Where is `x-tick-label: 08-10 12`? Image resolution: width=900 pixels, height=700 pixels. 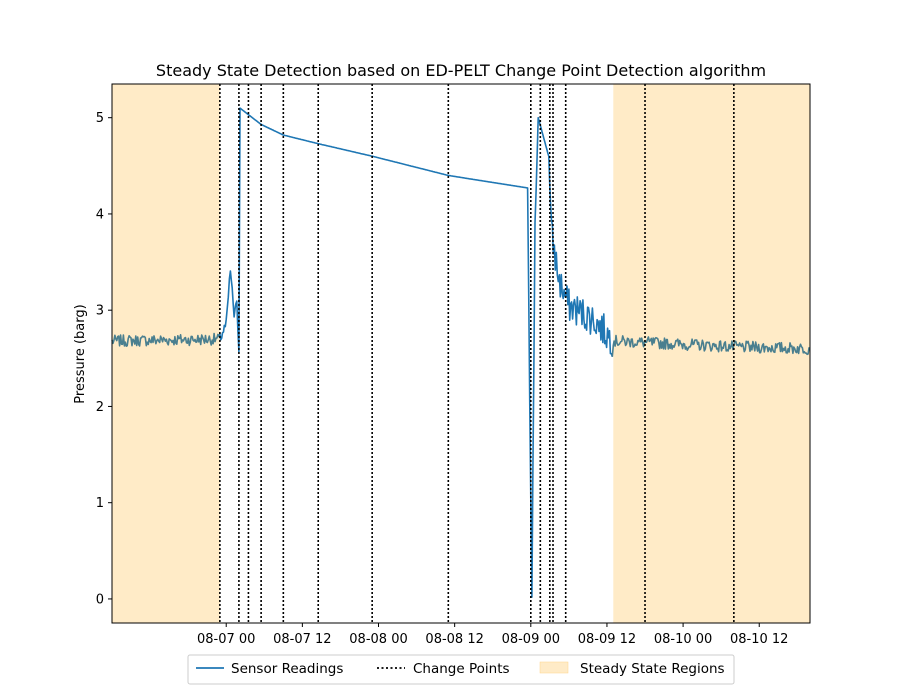 x-tick-label: 08-10 12 is located at coordinates (759, 639).